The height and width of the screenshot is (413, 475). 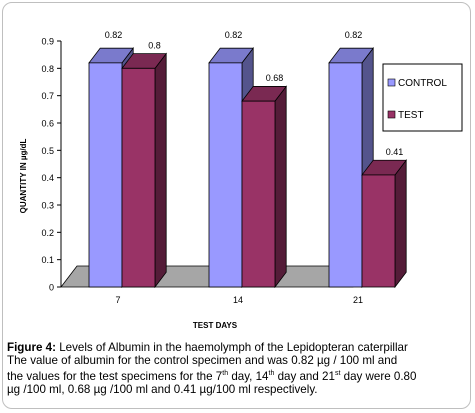 I want to click on caption-sup: st, so click(x=337, y=374).